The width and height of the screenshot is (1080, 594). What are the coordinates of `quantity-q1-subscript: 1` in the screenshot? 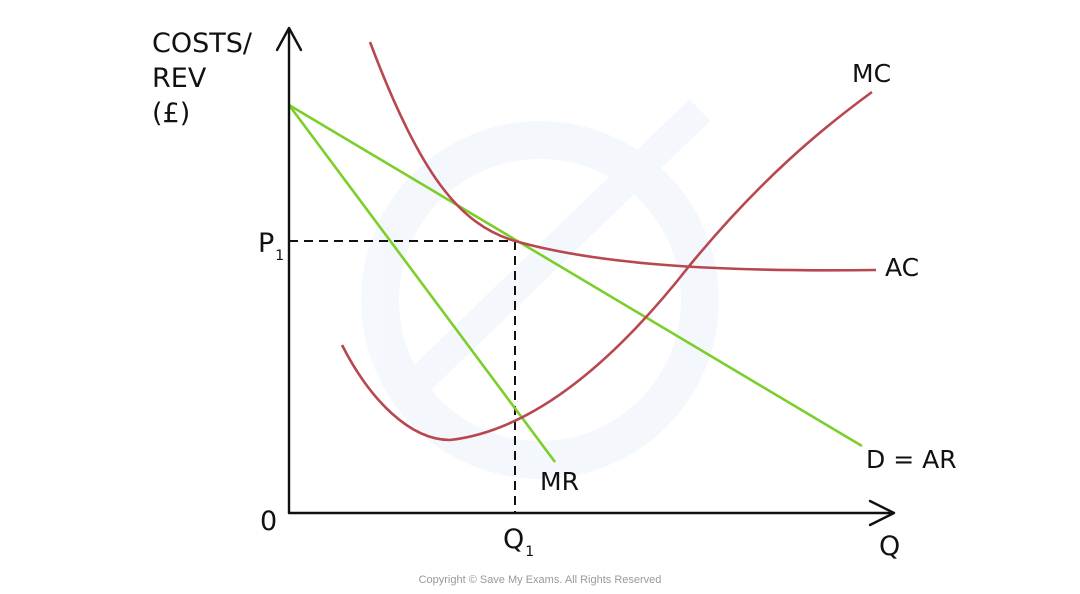 It's located at (529, 552).